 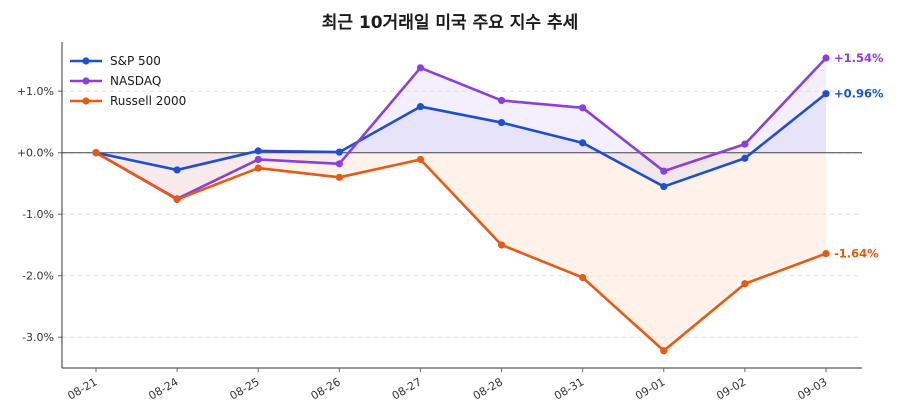 What do you see at coordinates (450, 23) in the screenshot?
I see `chart-title: 최근 10거래일 미국 주요 지수 추세` at bounding box center [450, 23].